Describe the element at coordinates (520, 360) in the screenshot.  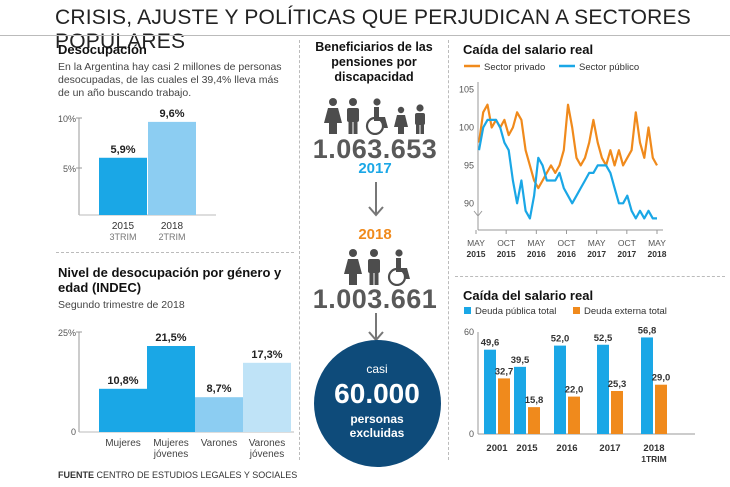
I see `bar-value-label: 39,5` at that location.